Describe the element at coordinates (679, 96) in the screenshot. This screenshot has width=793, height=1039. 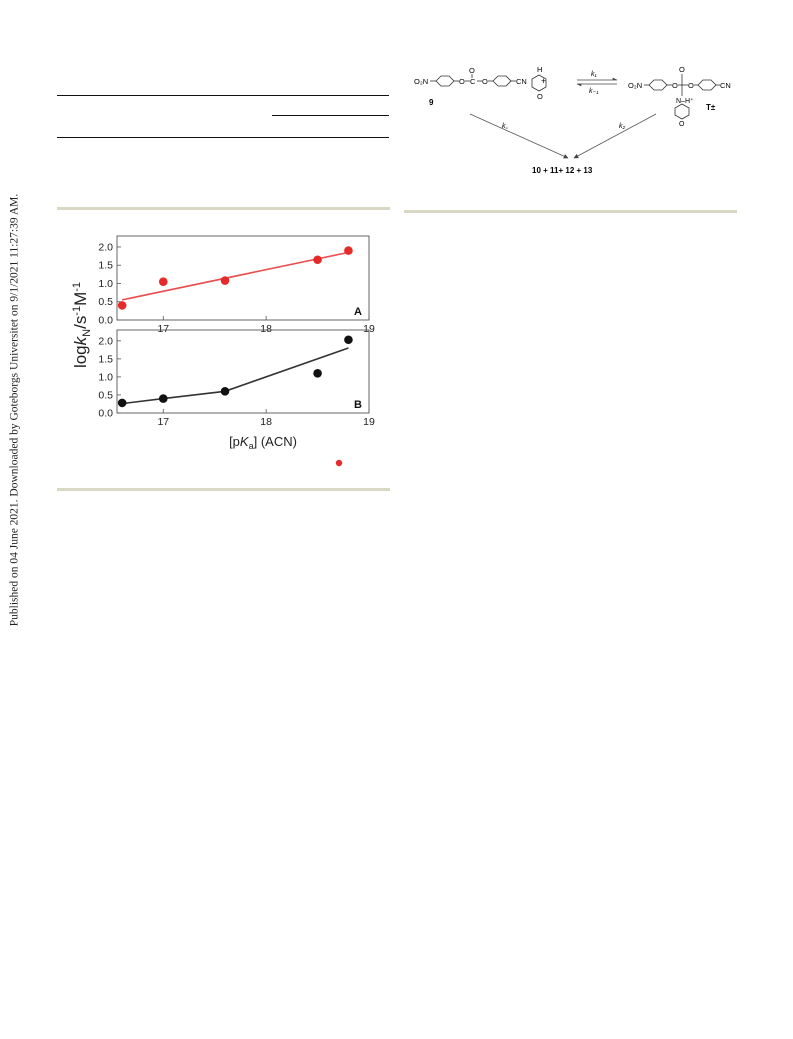
I see `tetrahedral-intermediate: O₂N O O O CN N–H⁺ O` at that location.